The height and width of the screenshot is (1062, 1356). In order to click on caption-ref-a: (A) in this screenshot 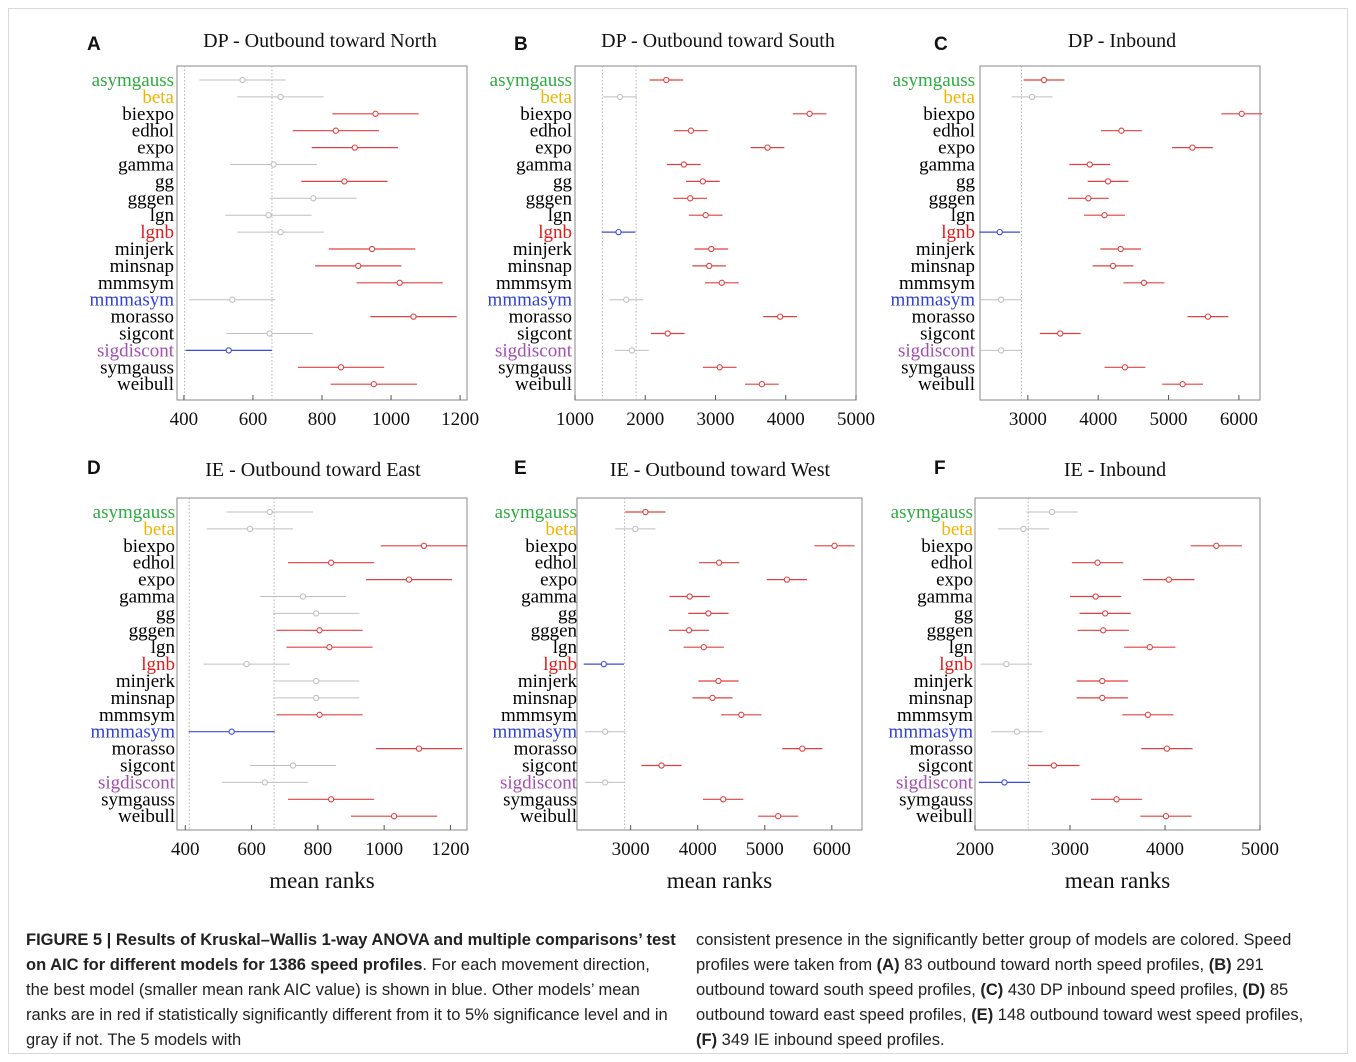, I will do `click(888, 965)`.